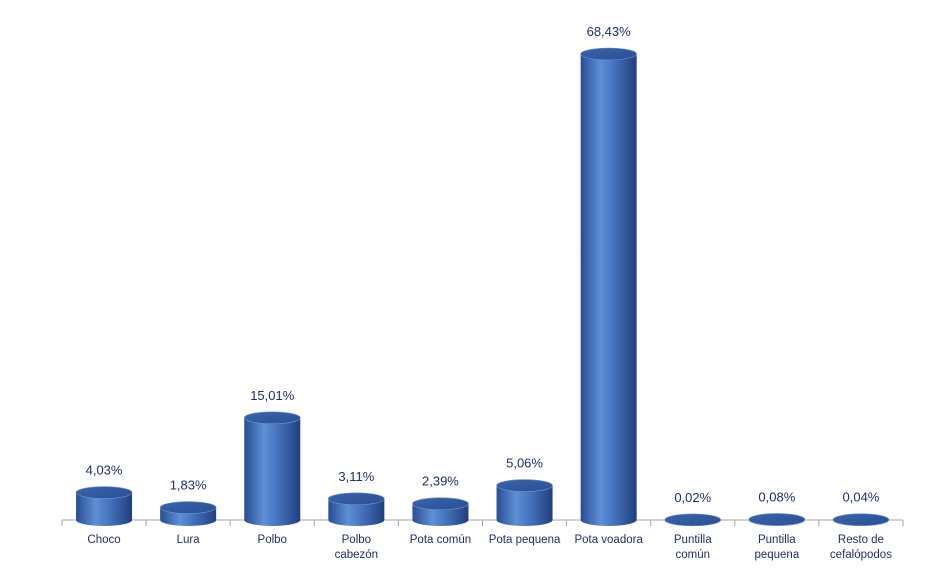 This screenshot has width=935, height=588. What do you see at coordinates (609, 31) in the screenshot?
I see `data-label: 68,43%` at bounding box center [609, 31].